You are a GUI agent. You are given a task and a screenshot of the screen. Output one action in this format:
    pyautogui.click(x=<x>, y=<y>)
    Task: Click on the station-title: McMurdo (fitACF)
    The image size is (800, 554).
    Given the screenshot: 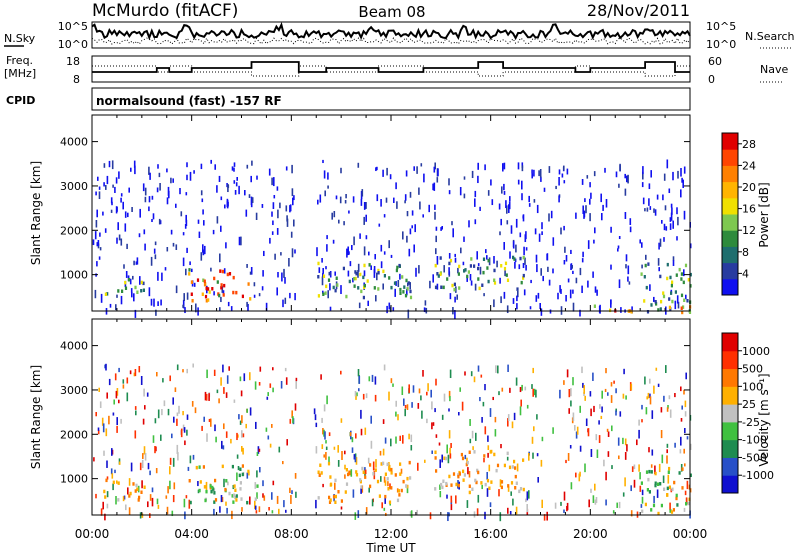 What is the action you would take?
    pyautogui.click(x=165, y=11)
    